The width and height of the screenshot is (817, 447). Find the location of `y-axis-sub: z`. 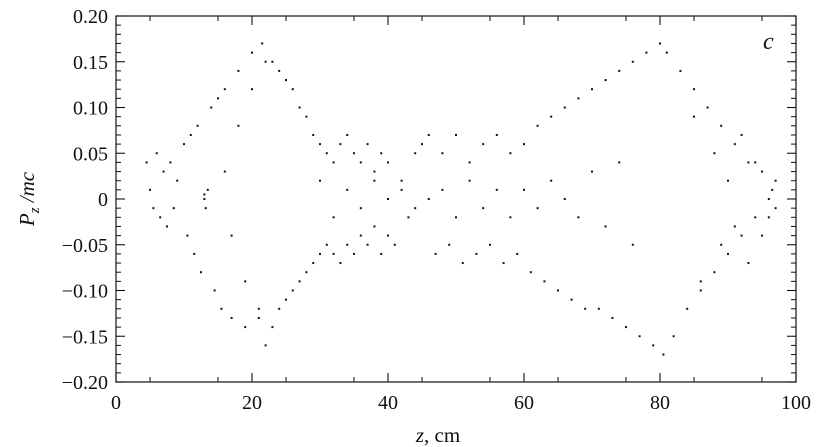

y-axis-sub: z is located at coordinates (35, 210).